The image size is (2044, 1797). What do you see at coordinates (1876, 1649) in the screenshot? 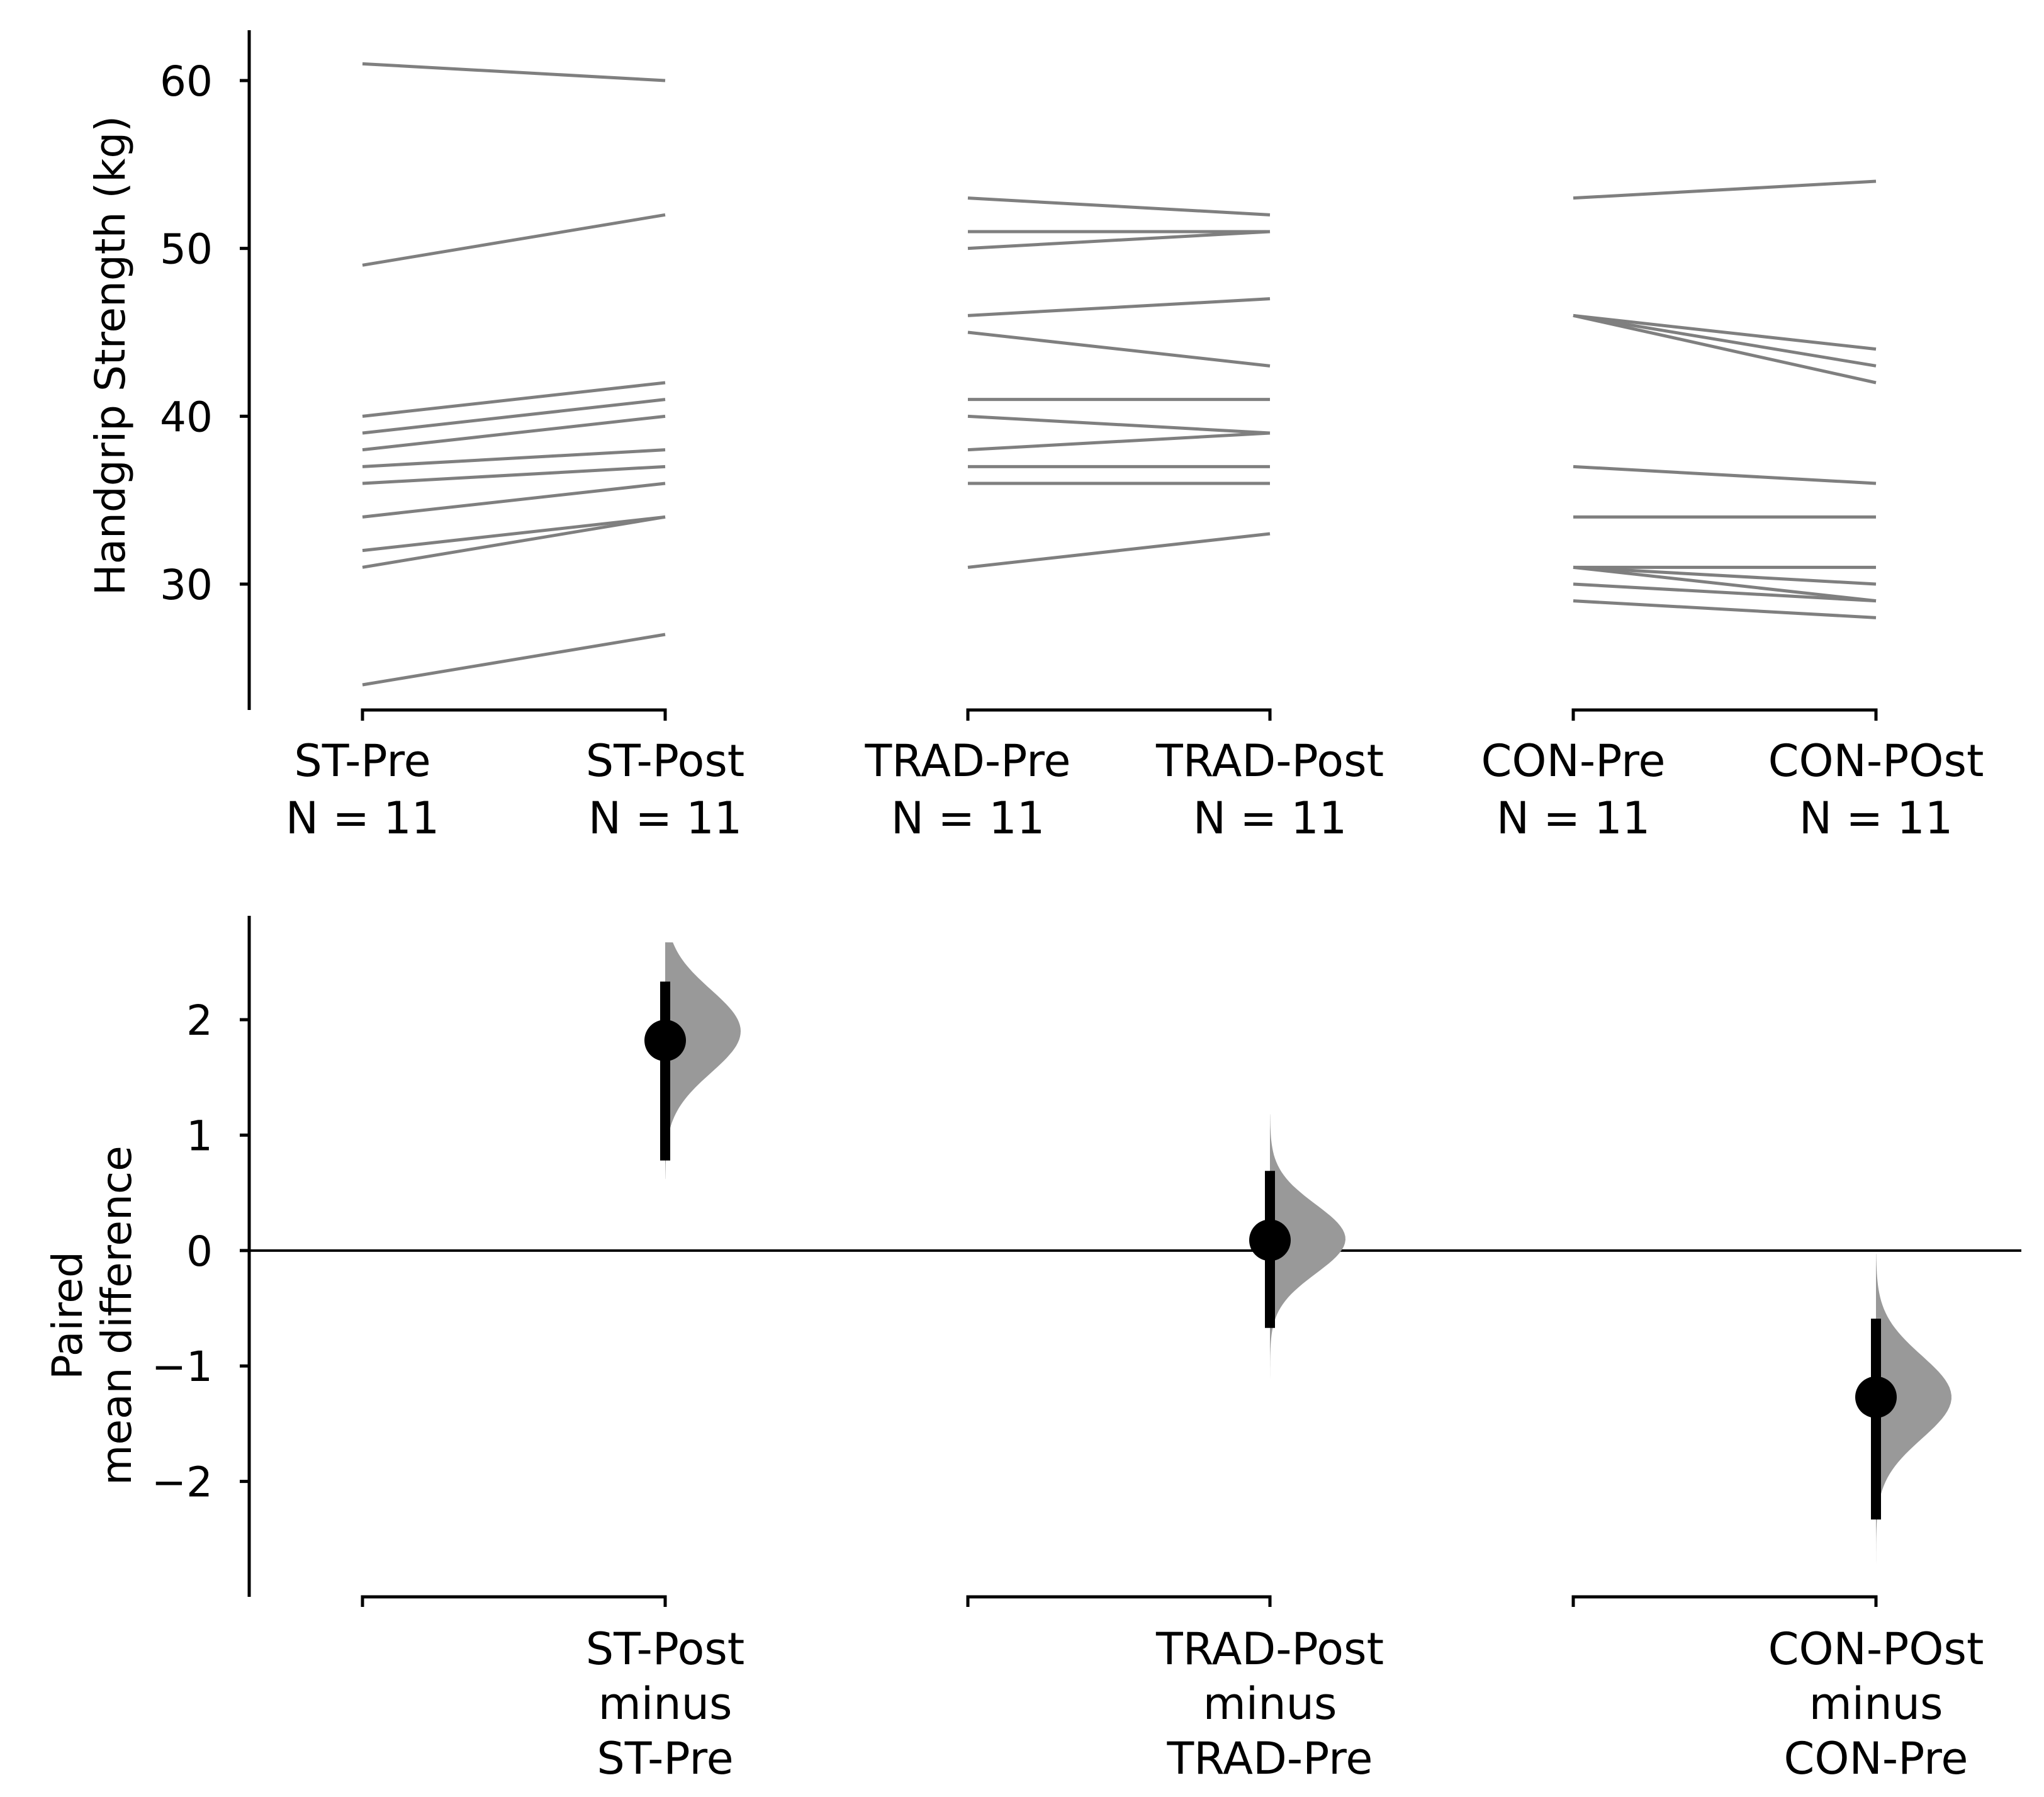
I see `contrast-label: CON-POst` at bounding box center [1876, 1649].